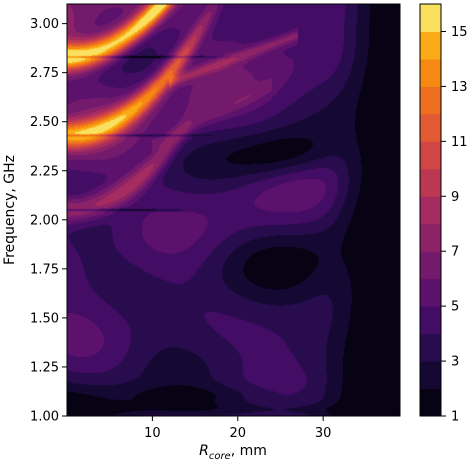 This screenshot has width=474, height=462. Describe the element at coordinates (44, 318) in the screenshot. I see `y-tick-label: 1.50` at that location.